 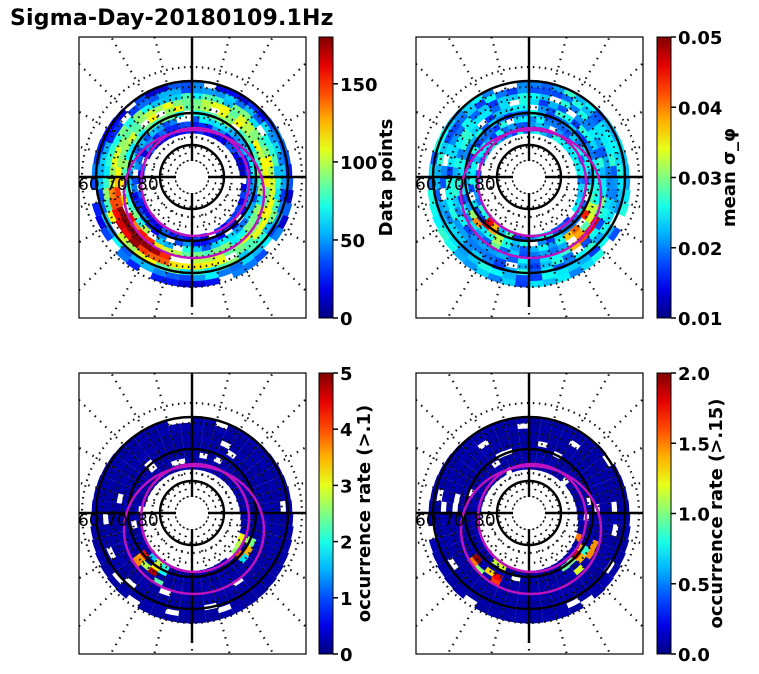 I want to click on oval-boundary-equatorward, so click(x=531, y=530).